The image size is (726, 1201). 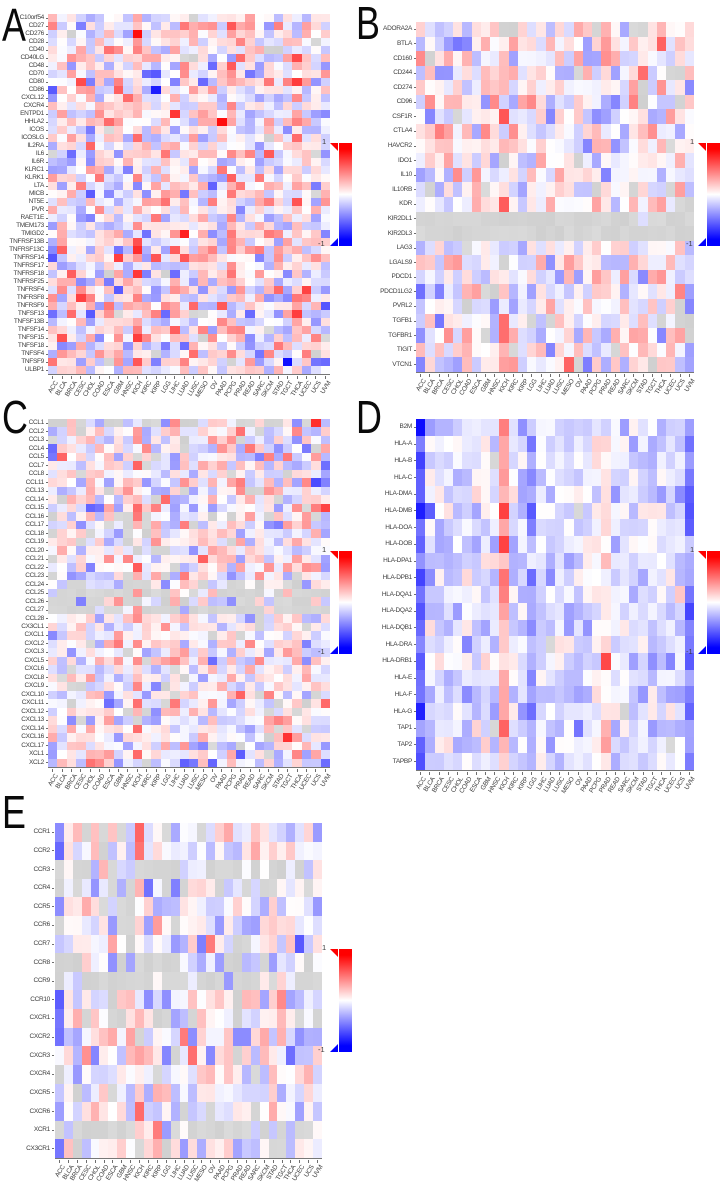 What do you see at coordinates (316, 387) in the screenshot?
I see `col-label: UCS` at bounding box center [316, 387].